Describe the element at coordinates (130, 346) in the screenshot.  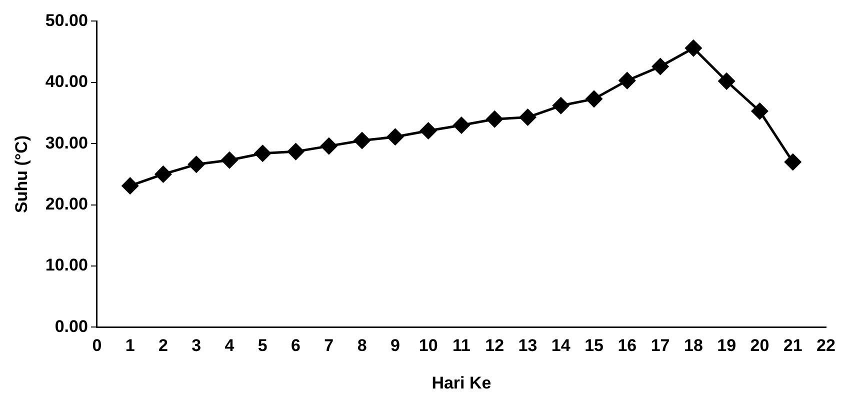
I see `x-tick-label: 1` at that location.